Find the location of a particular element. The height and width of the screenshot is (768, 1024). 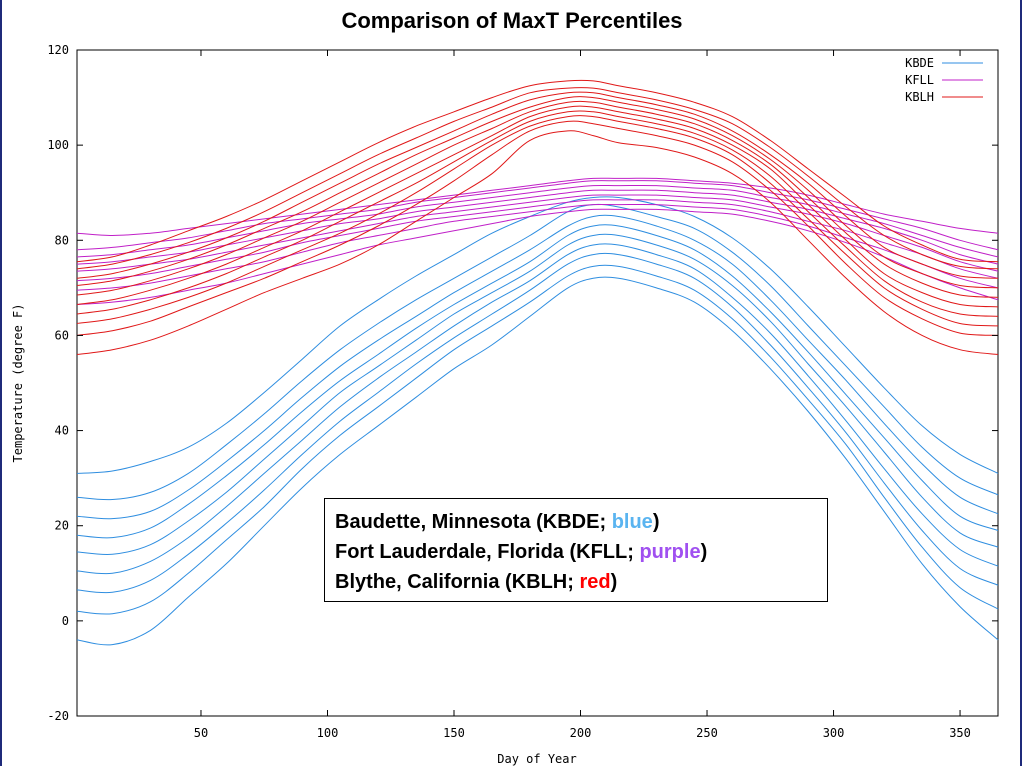

station-line-kbde-close: ) is located at coordinates (656, 522).